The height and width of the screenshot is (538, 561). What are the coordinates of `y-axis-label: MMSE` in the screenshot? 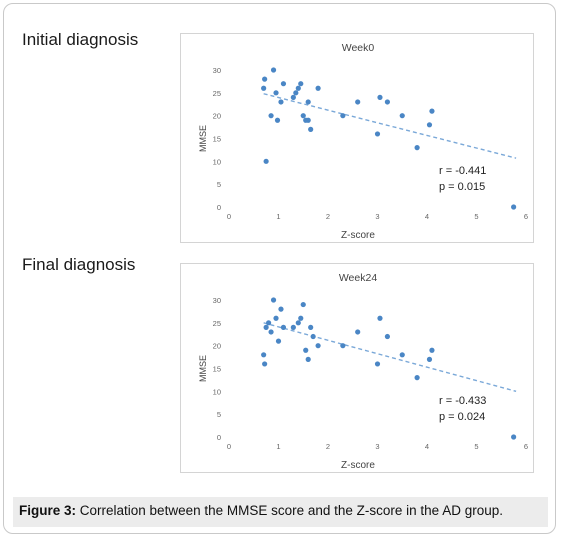 It's located at (203, 368).